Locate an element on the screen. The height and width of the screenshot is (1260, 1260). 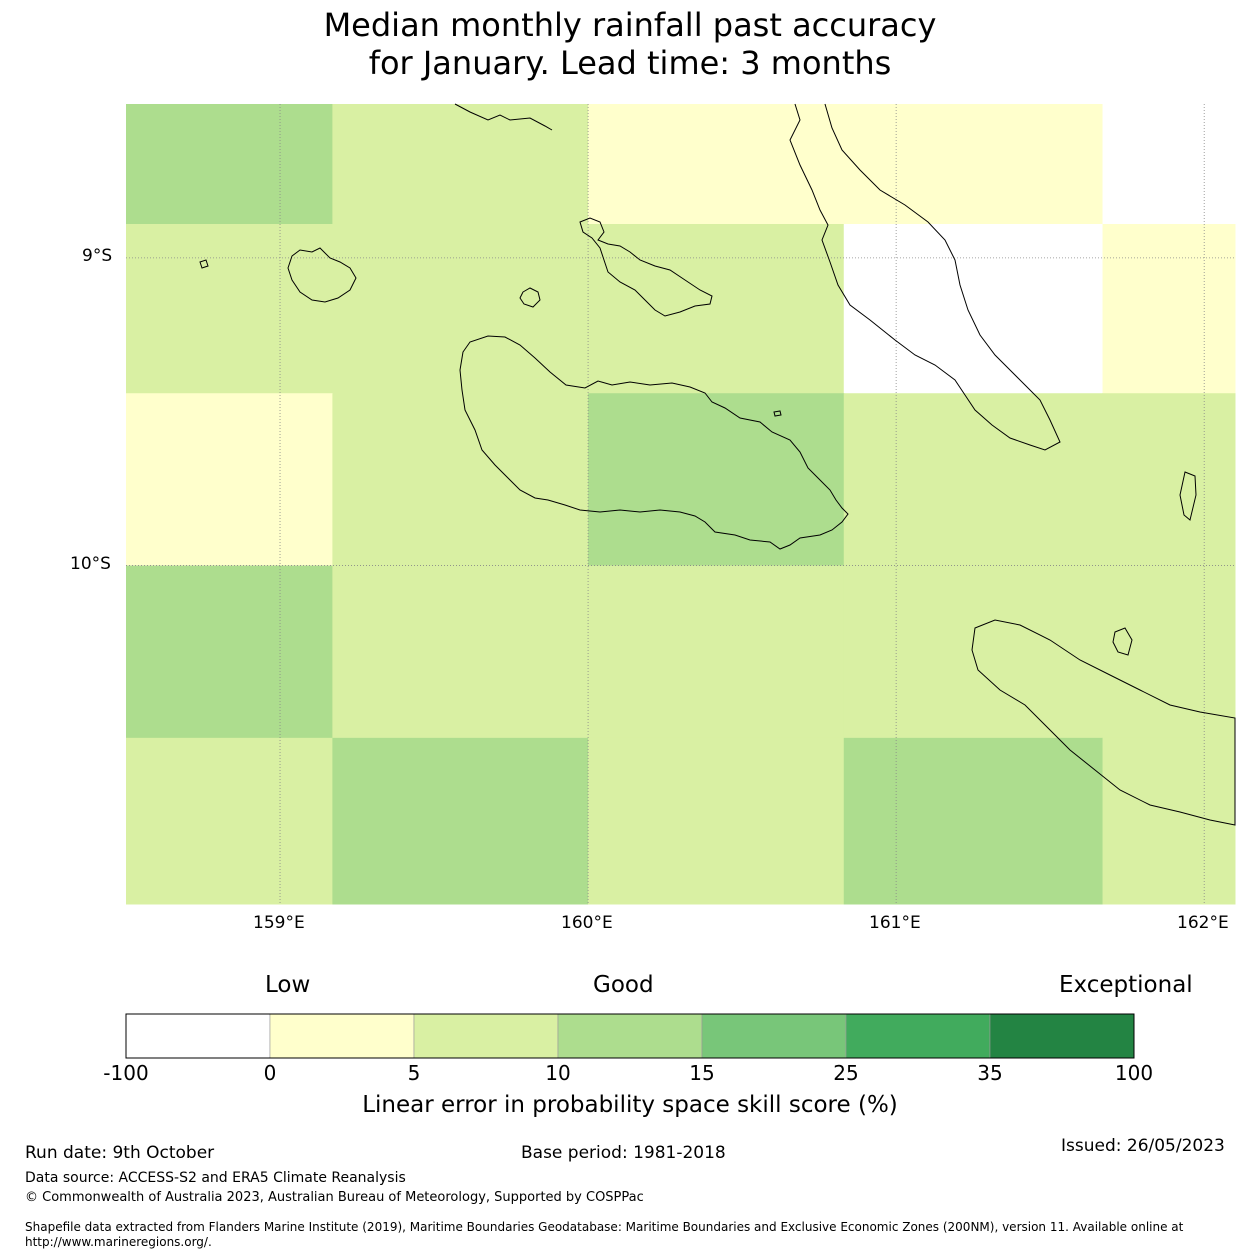
coastline-malaita is located at coordinates (925, 277).